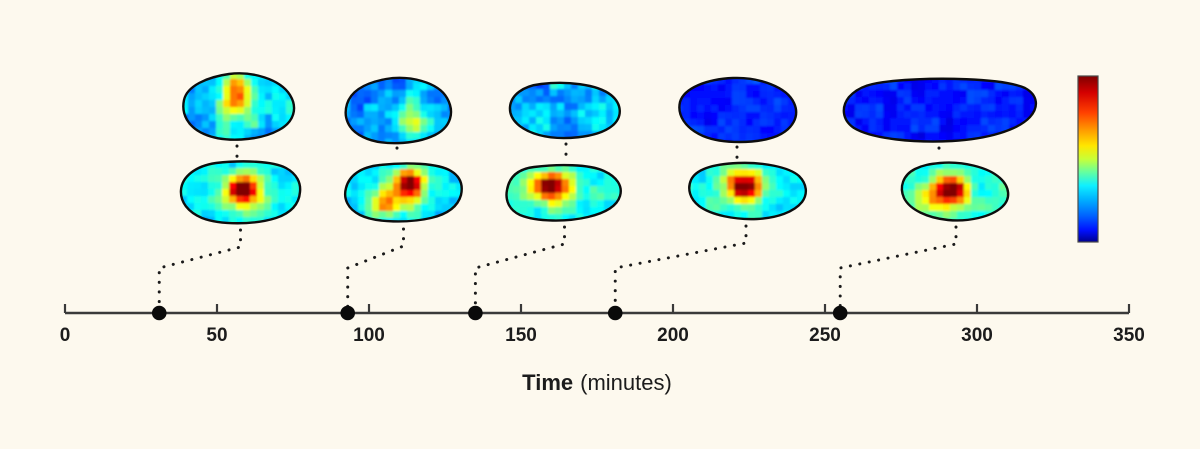 This screenshot has height=449, width=1200. I want to click on colorbar, so click(1088, 159).